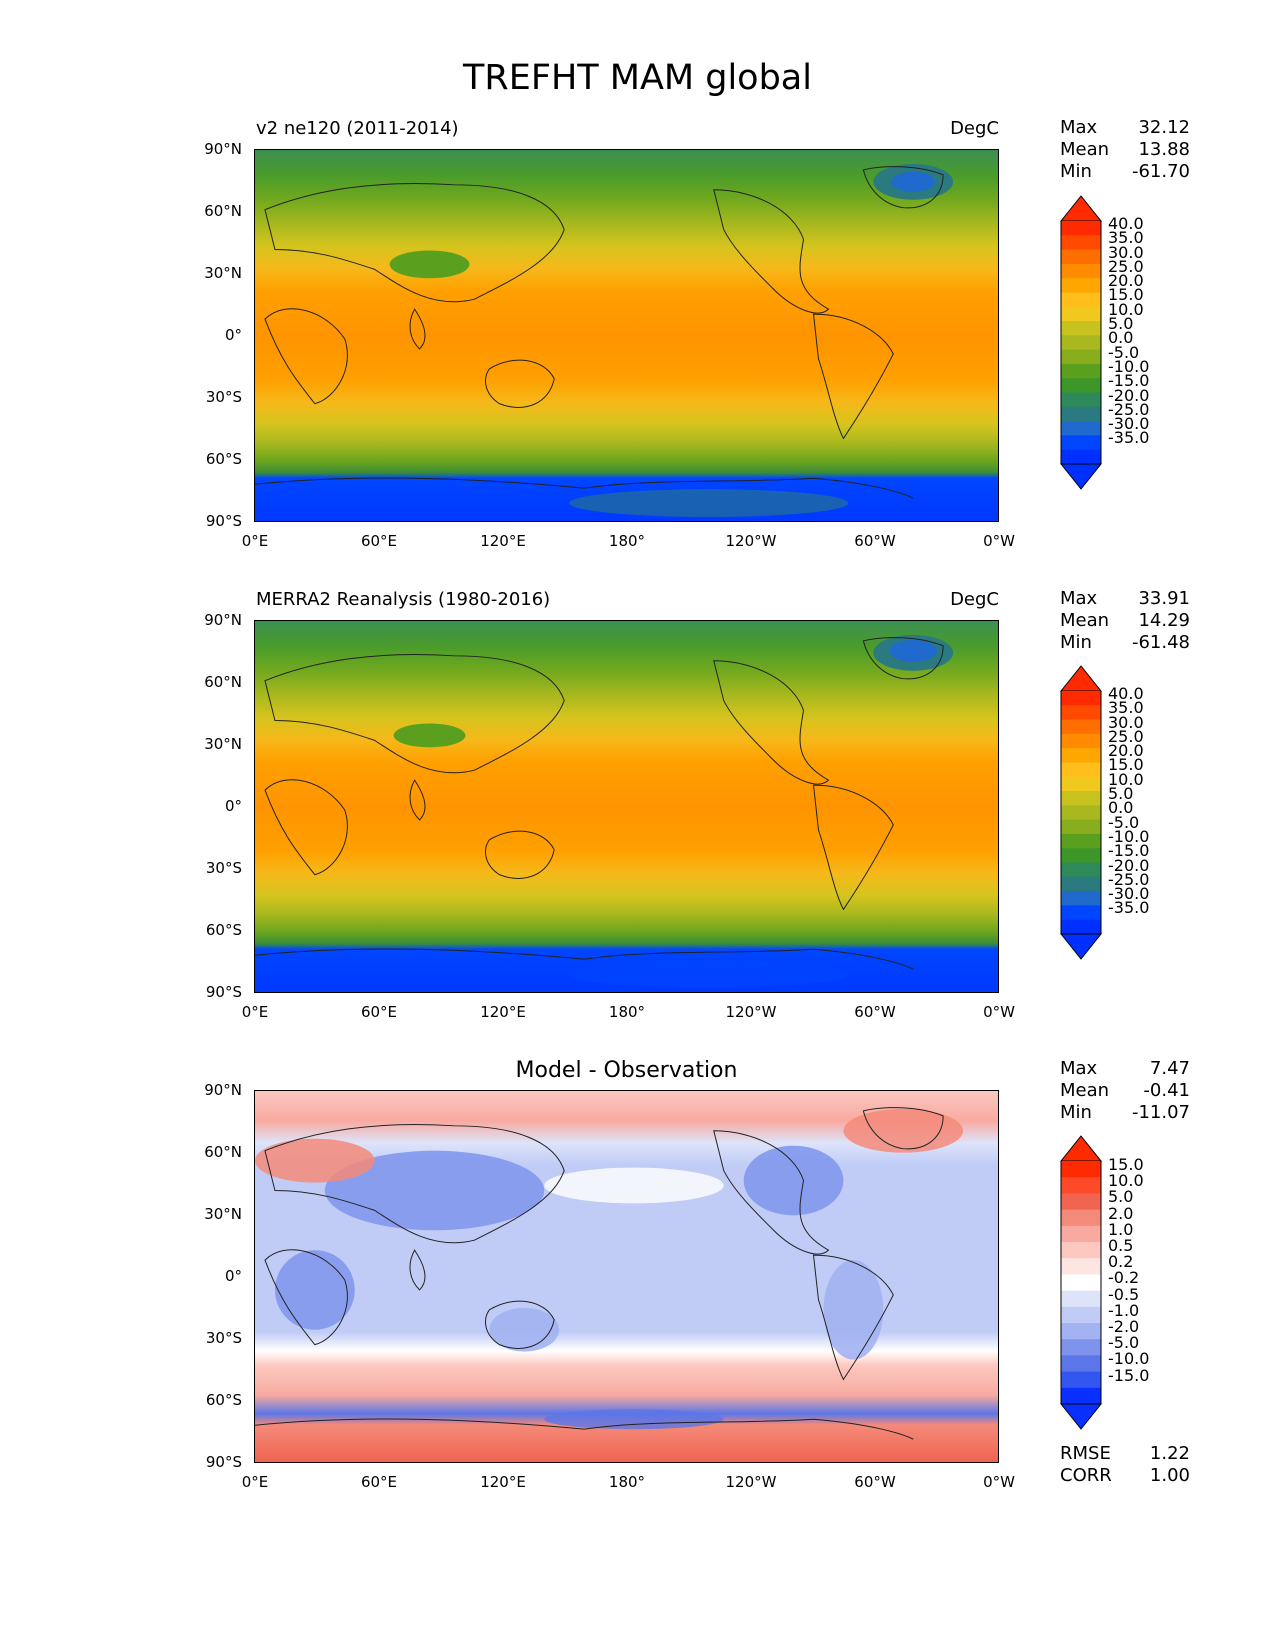 The height and width of the screenshot is (1650, 1275). What do you see at coordinates (1085, 1090) in the screenshot?
I see `stat-label: Mean` at bounding box center [1085, 1090].